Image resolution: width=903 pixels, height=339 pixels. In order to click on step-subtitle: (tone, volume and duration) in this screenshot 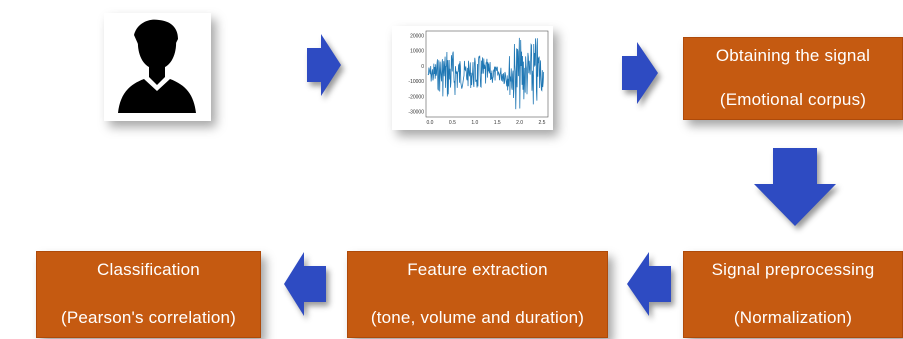, I will do `click(477, 317)`.